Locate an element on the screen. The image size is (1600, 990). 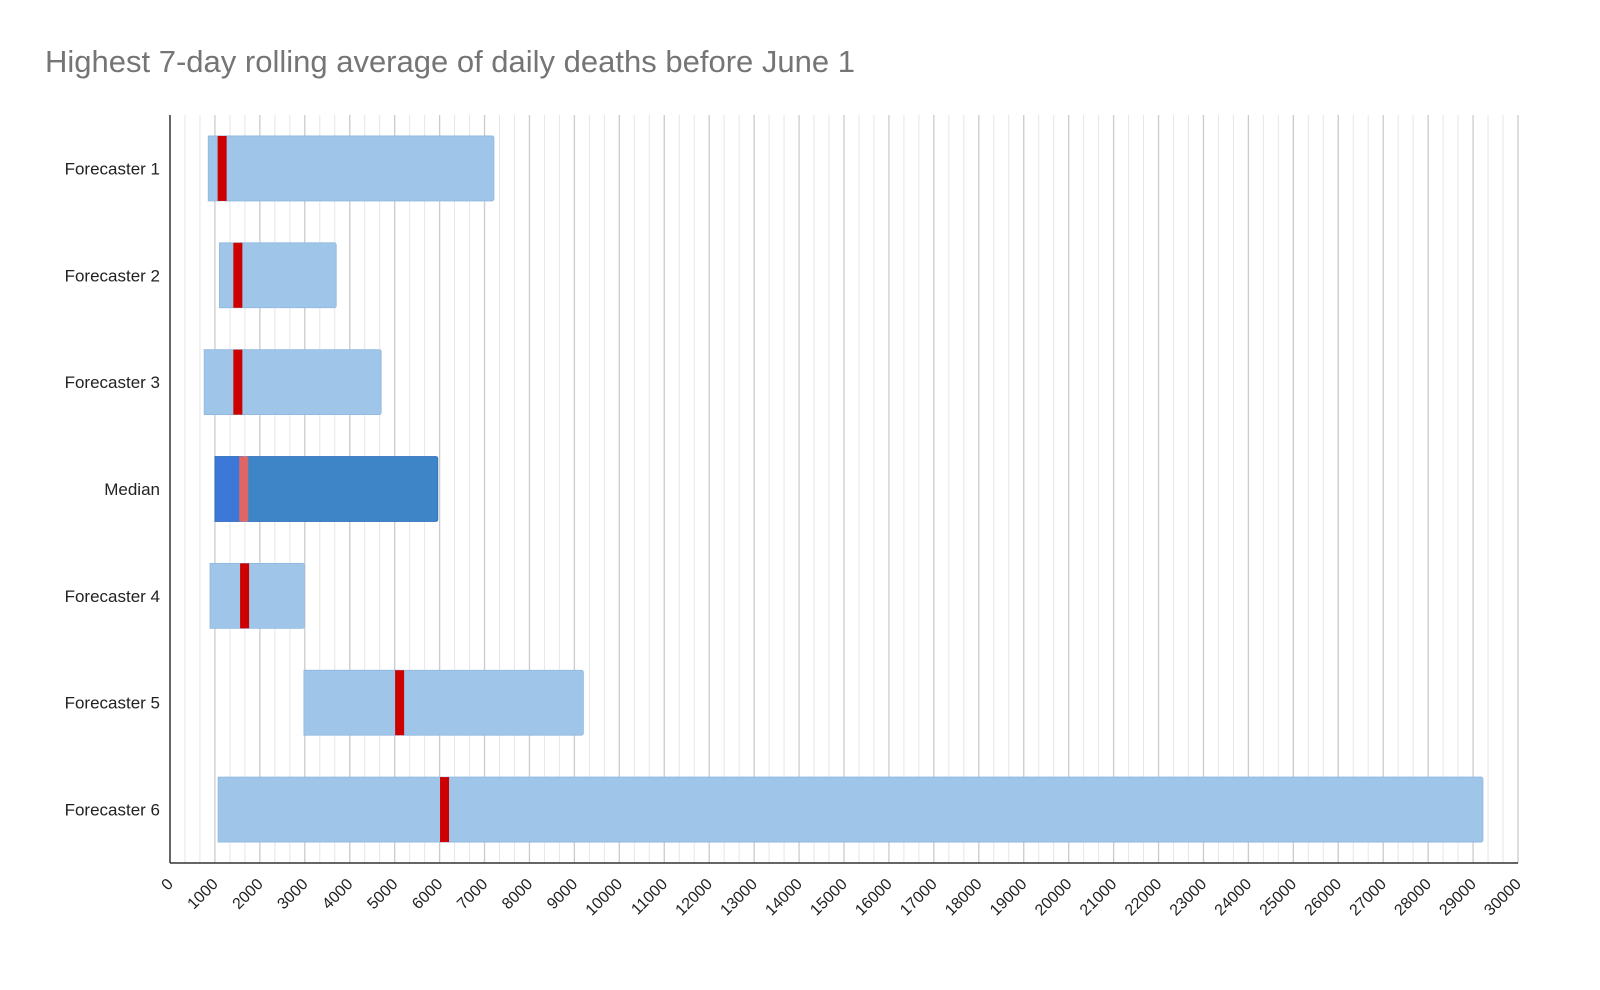
x-tick-label: 5000 is located at coordinates (382, 894).